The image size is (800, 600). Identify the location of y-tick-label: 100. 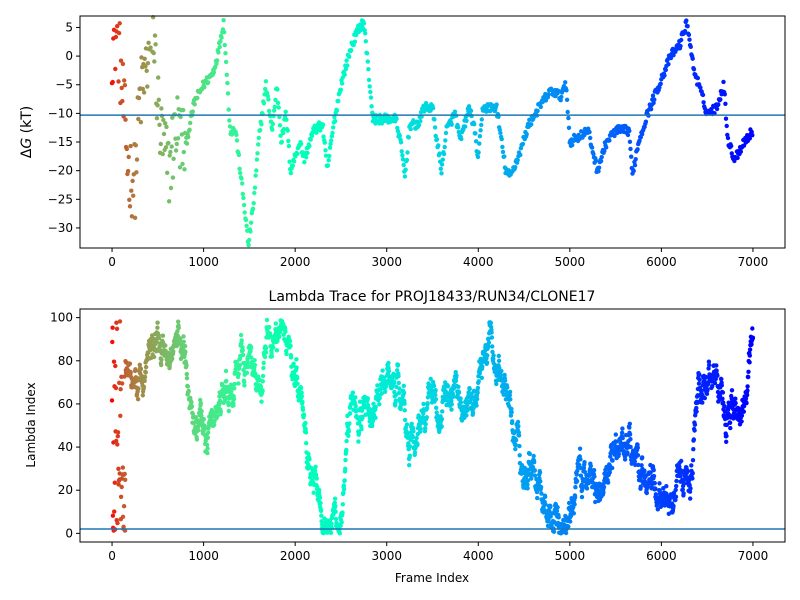
(61, 318).